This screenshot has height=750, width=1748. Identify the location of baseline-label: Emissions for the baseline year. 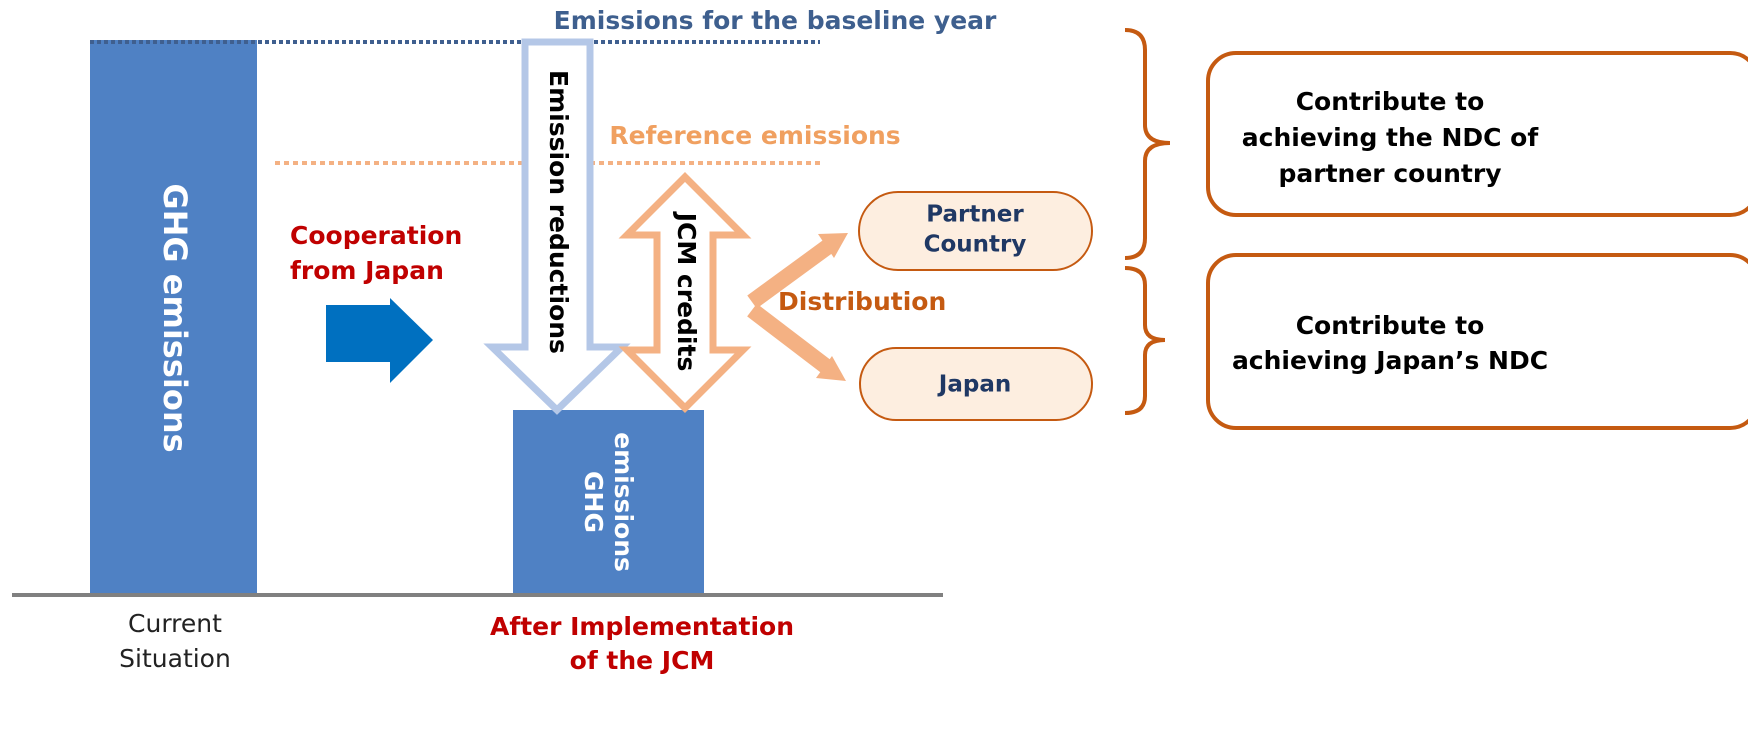
(775, 20).